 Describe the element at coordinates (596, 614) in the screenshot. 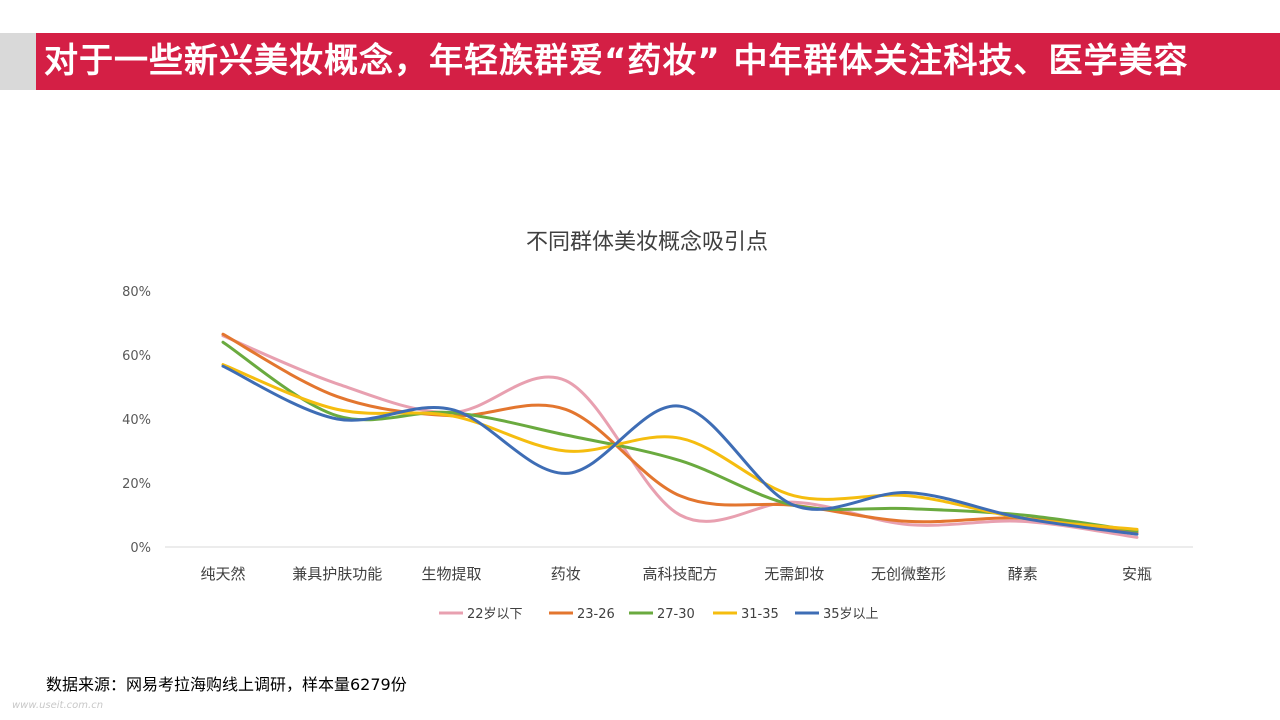

I see `legend-label: 23-26` at that location.